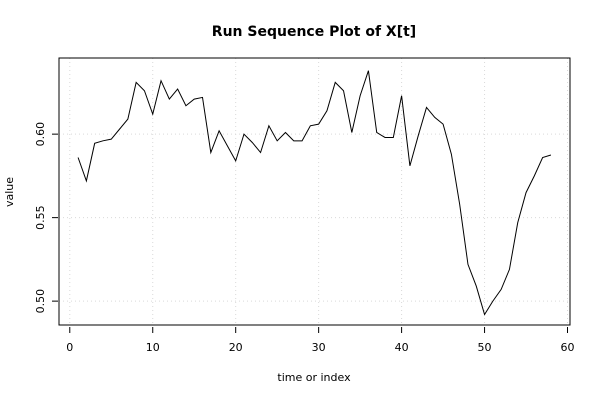 This screenshot has width=599, height=400. I want to click on x-tick-label: 30, so click(319, 347).